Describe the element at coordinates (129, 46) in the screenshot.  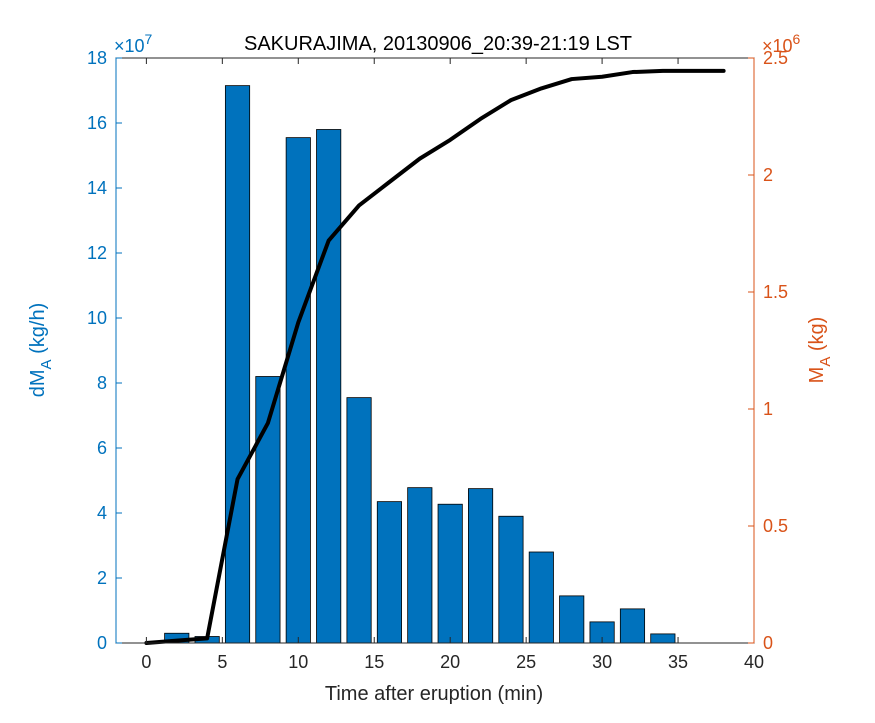
I see `left-exponent-base: ×10` at that location.